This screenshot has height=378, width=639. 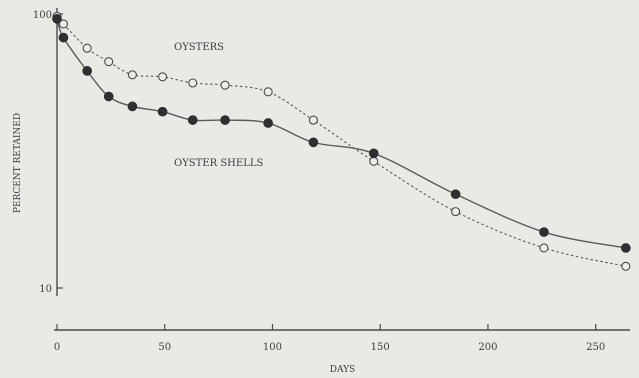 What do you see at coordinates (18, 163) in the screenshot?
I see `y-axis-title: PERCENT RETAINED` at bounding box center [18, 163].